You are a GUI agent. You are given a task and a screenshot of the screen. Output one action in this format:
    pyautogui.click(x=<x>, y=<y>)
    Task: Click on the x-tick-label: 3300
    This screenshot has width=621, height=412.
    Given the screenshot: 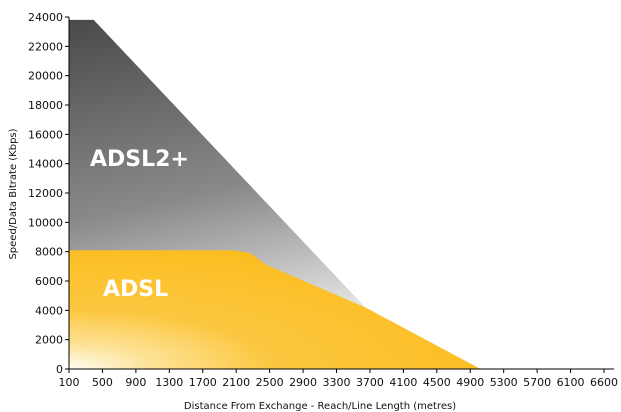 What is the action you would take?
    pyautogui.click(x=337, y=382)
    